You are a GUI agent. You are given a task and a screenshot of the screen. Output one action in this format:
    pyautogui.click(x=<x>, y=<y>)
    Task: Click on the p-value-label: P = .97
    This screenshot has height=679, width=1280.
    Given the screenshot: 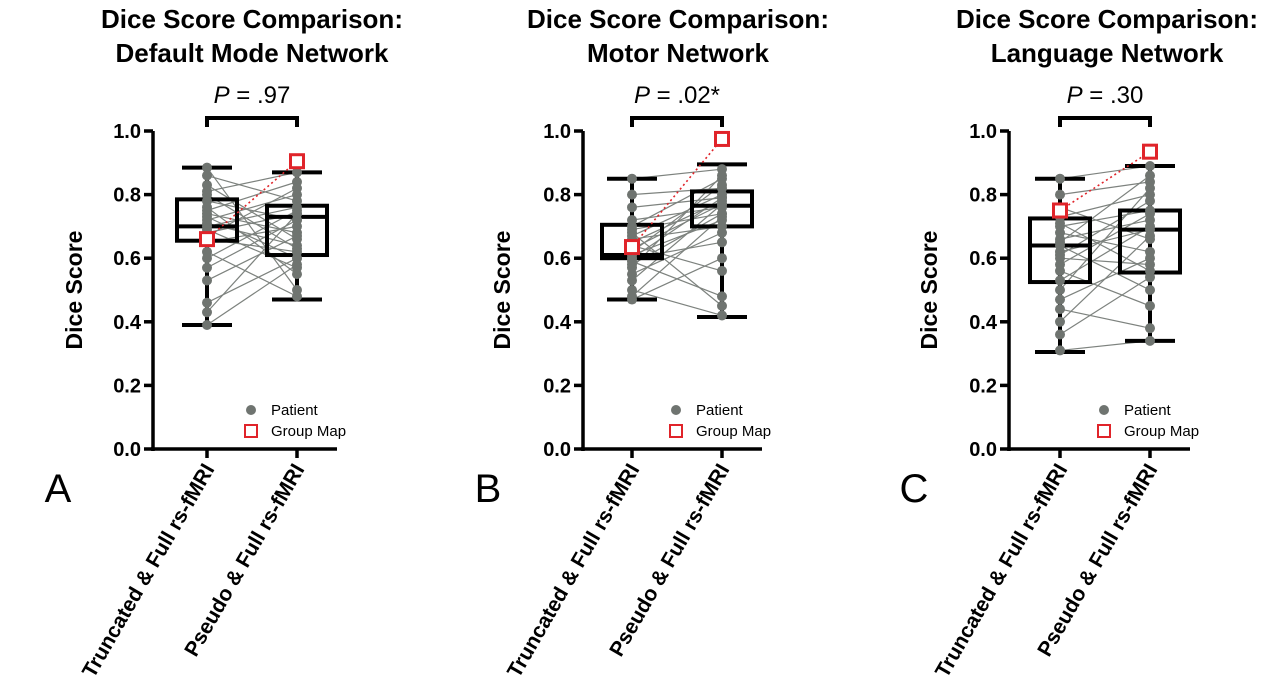 What is the action you would take?
    pyautogui.click(x=252, y=95)
    